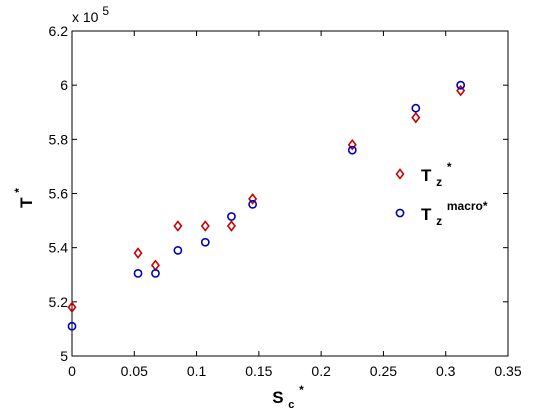 The image size is (560, 420). I want to click on x-label-sub: c, so click(291, 405).